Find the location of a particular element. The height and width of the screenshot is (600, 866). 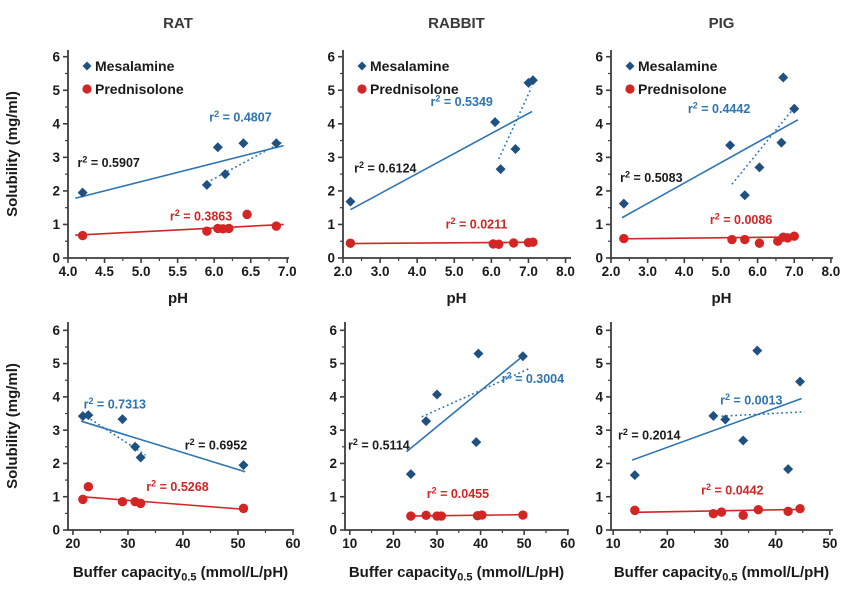

trendline-solid-red is located at coordinates (709, 238).